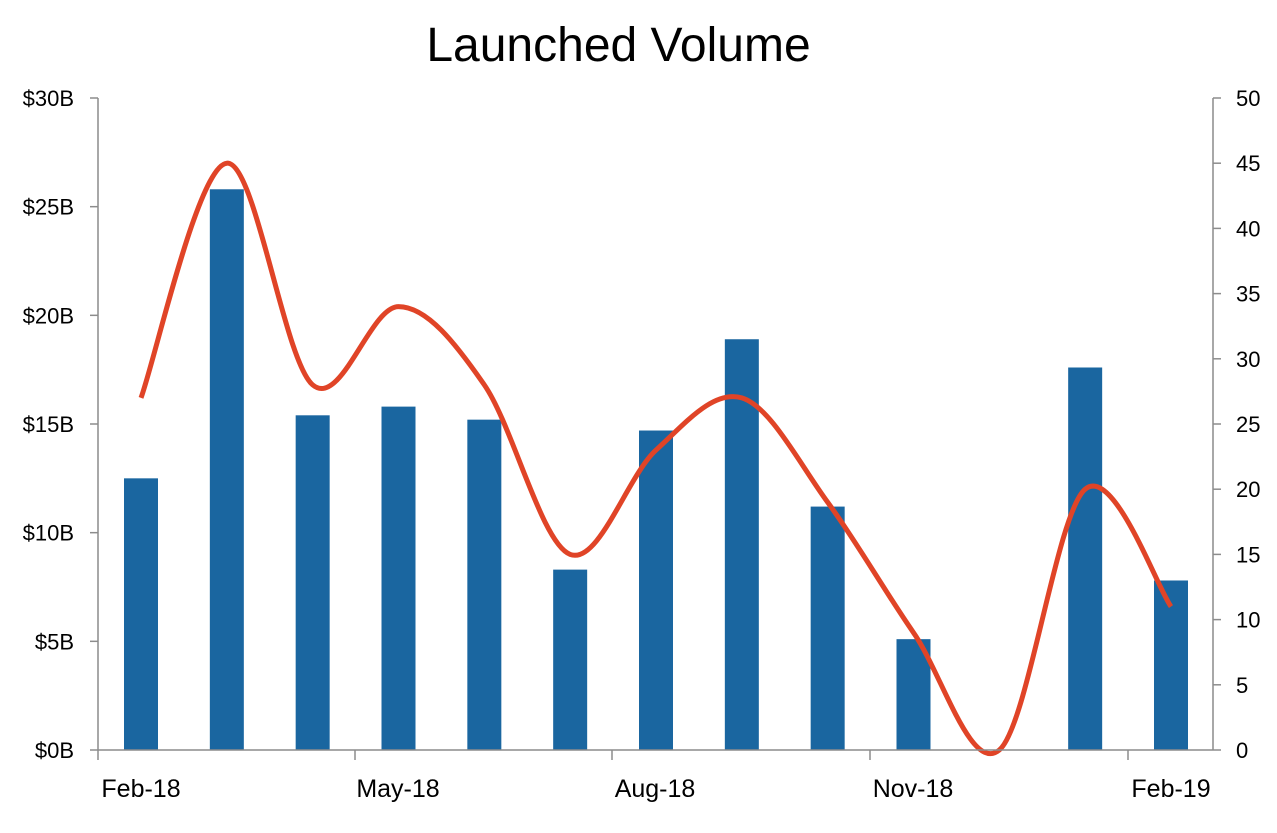 This screenshot has height=833, width=1277. Describe the element at coordinates (54, 750) in the screenshot. I see `y-left-tick-label: $0B` at that location.